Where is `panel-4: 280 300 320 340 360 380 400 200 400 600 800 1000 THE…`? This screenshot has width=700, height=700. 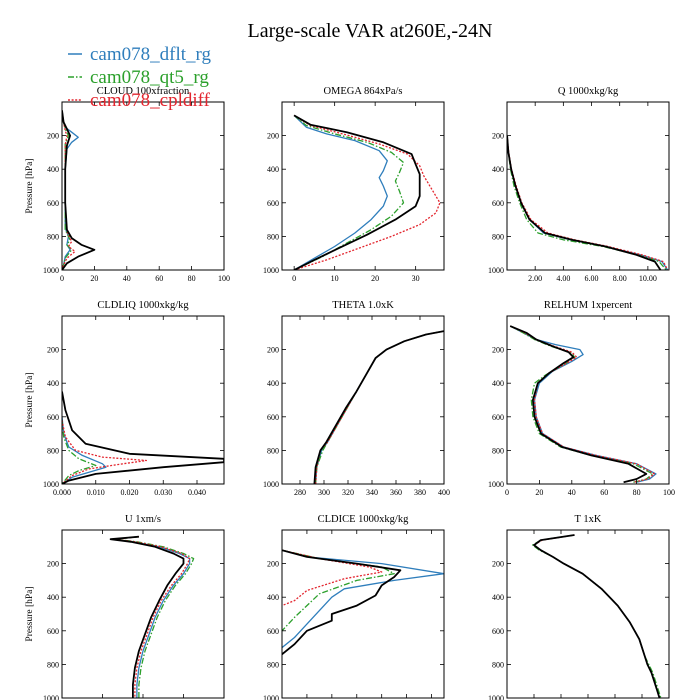
panel-4: 280 300 320 340 360 380 400 200 400 600 800 1000 THE… is located at coordinates (356, 398).